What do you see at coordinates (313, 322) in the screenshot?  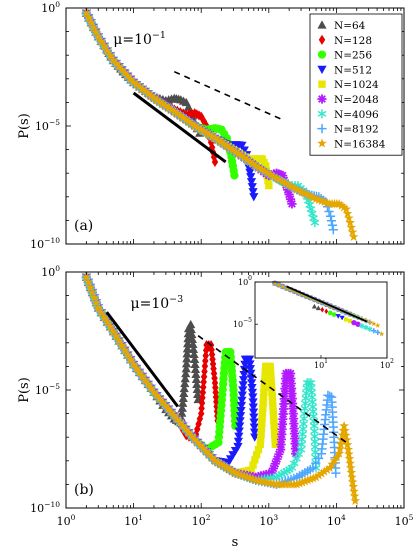 I see `inset-plot: 101 102 100 10−5` at bounding box center [313, 322].